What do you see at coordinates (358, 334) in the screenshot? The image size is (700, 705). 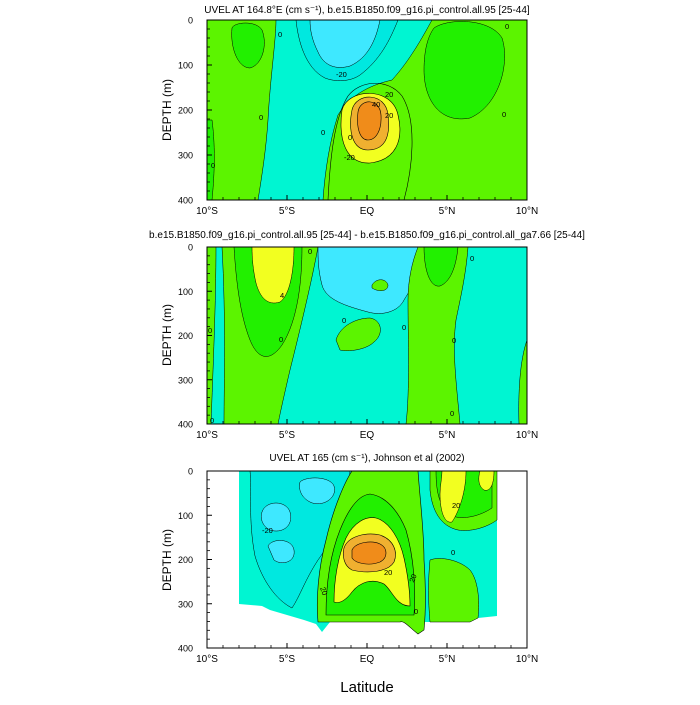 I see `panel-2-equatorial-positive-patch` at bounding box center [358, 334].